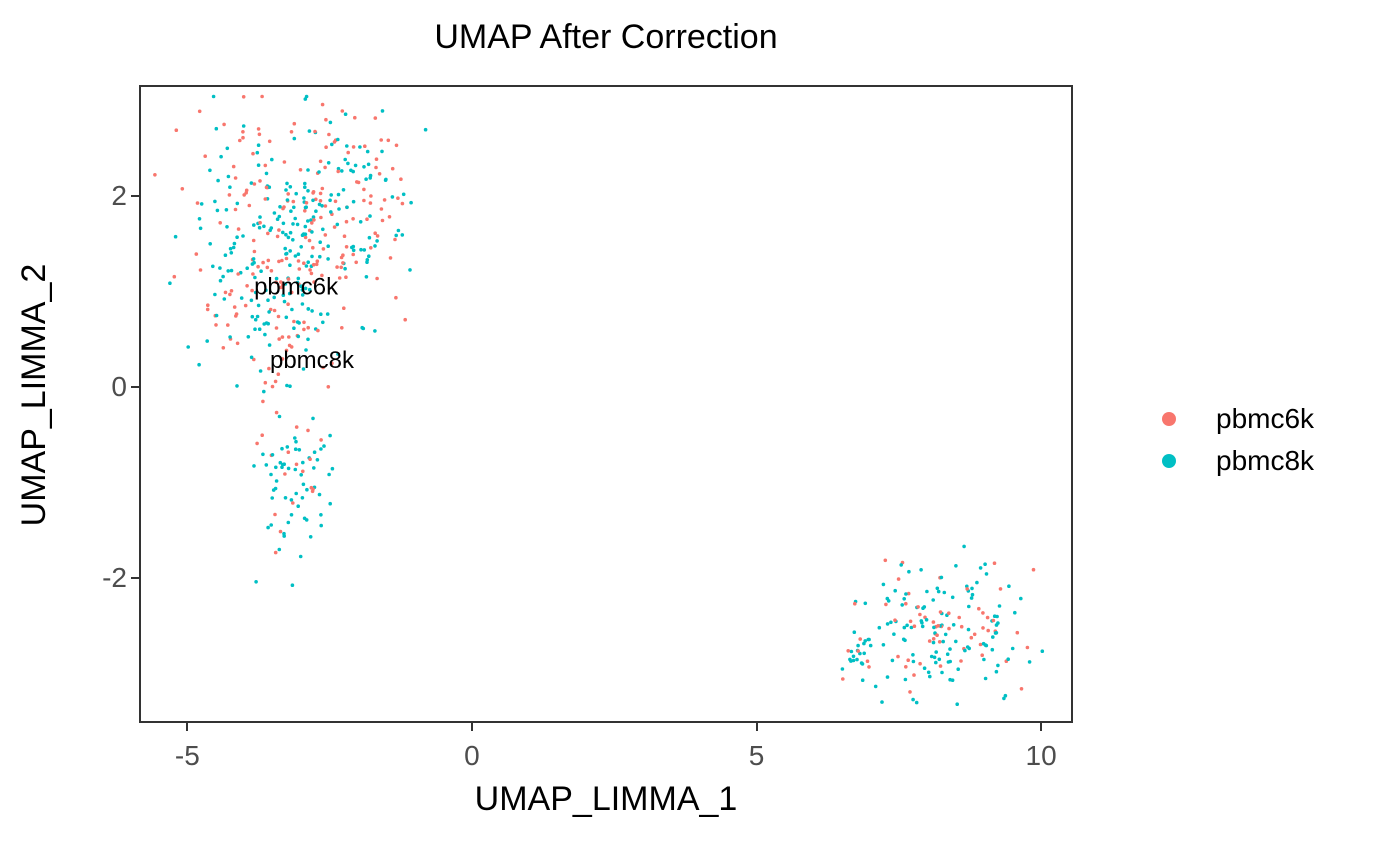  What do you see at coordinates (1265, 418) in the screenshot?
I see `legend-label: pbmc6k` at bounding box center [1265, 418].